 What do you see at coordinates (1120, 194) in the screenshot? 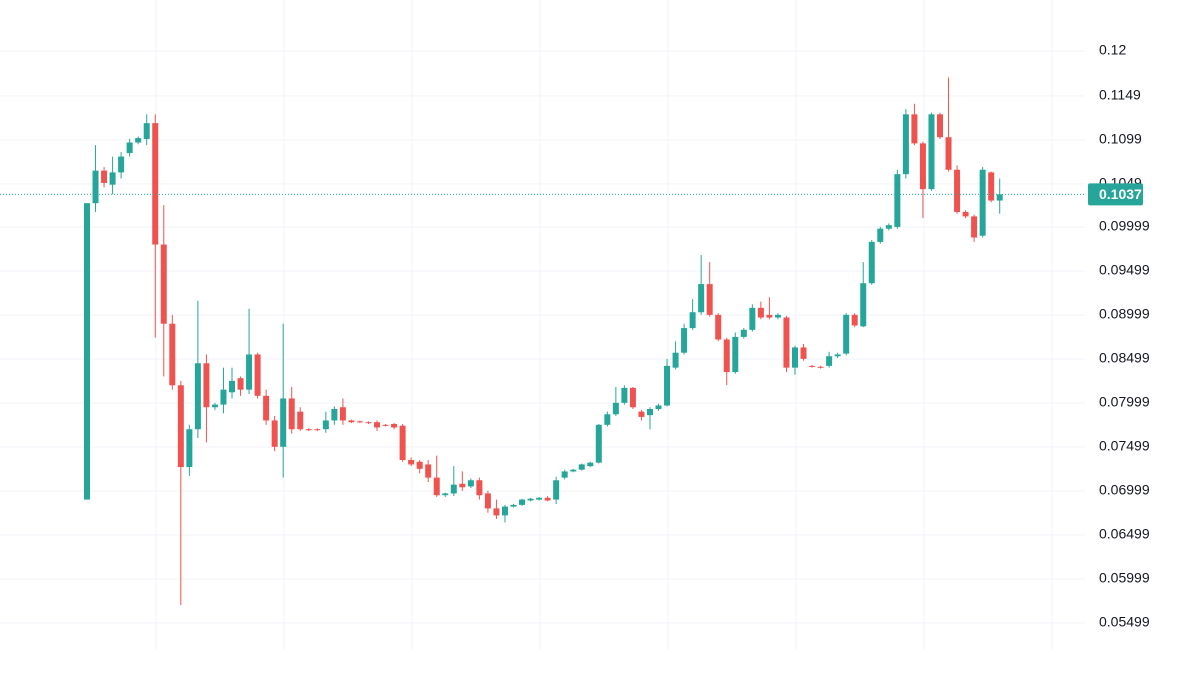
I see `last-price-label: 0.1037` at bounding box center [1120, 194].